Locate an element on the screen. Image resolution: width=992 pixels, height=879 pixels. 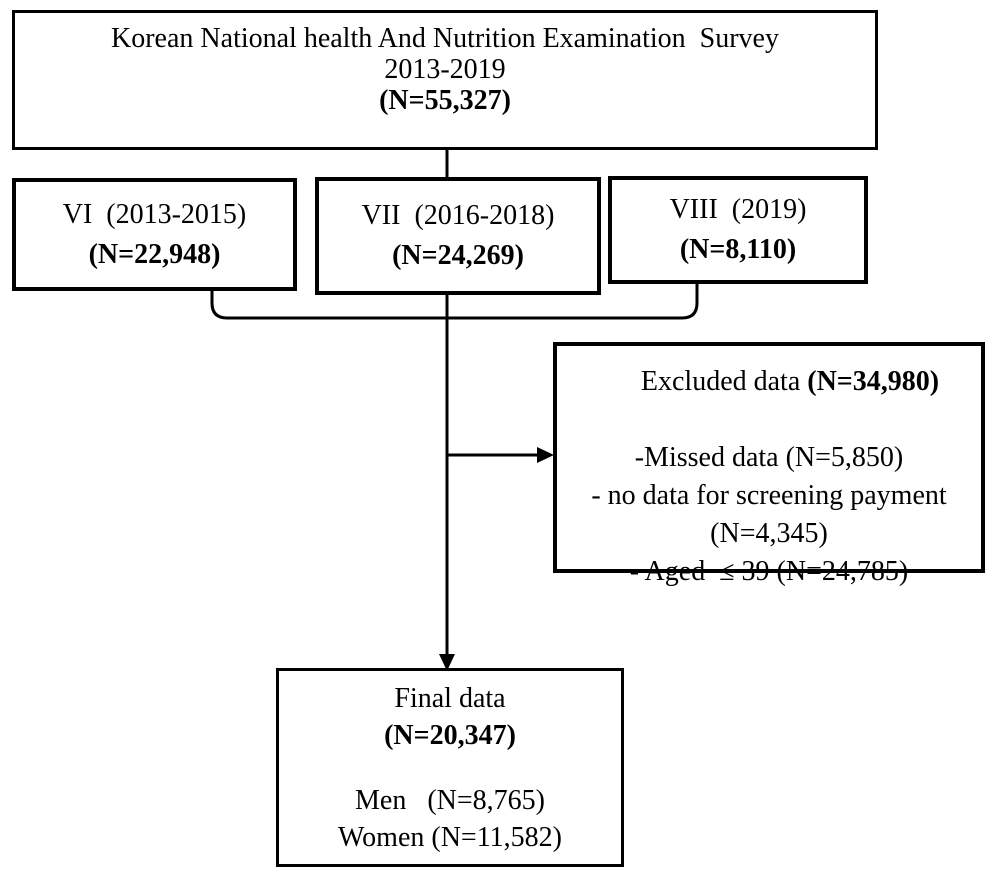
box-survey-vi: VI (2013-2015) (N=22,948) is located at coordinates (154, 234).